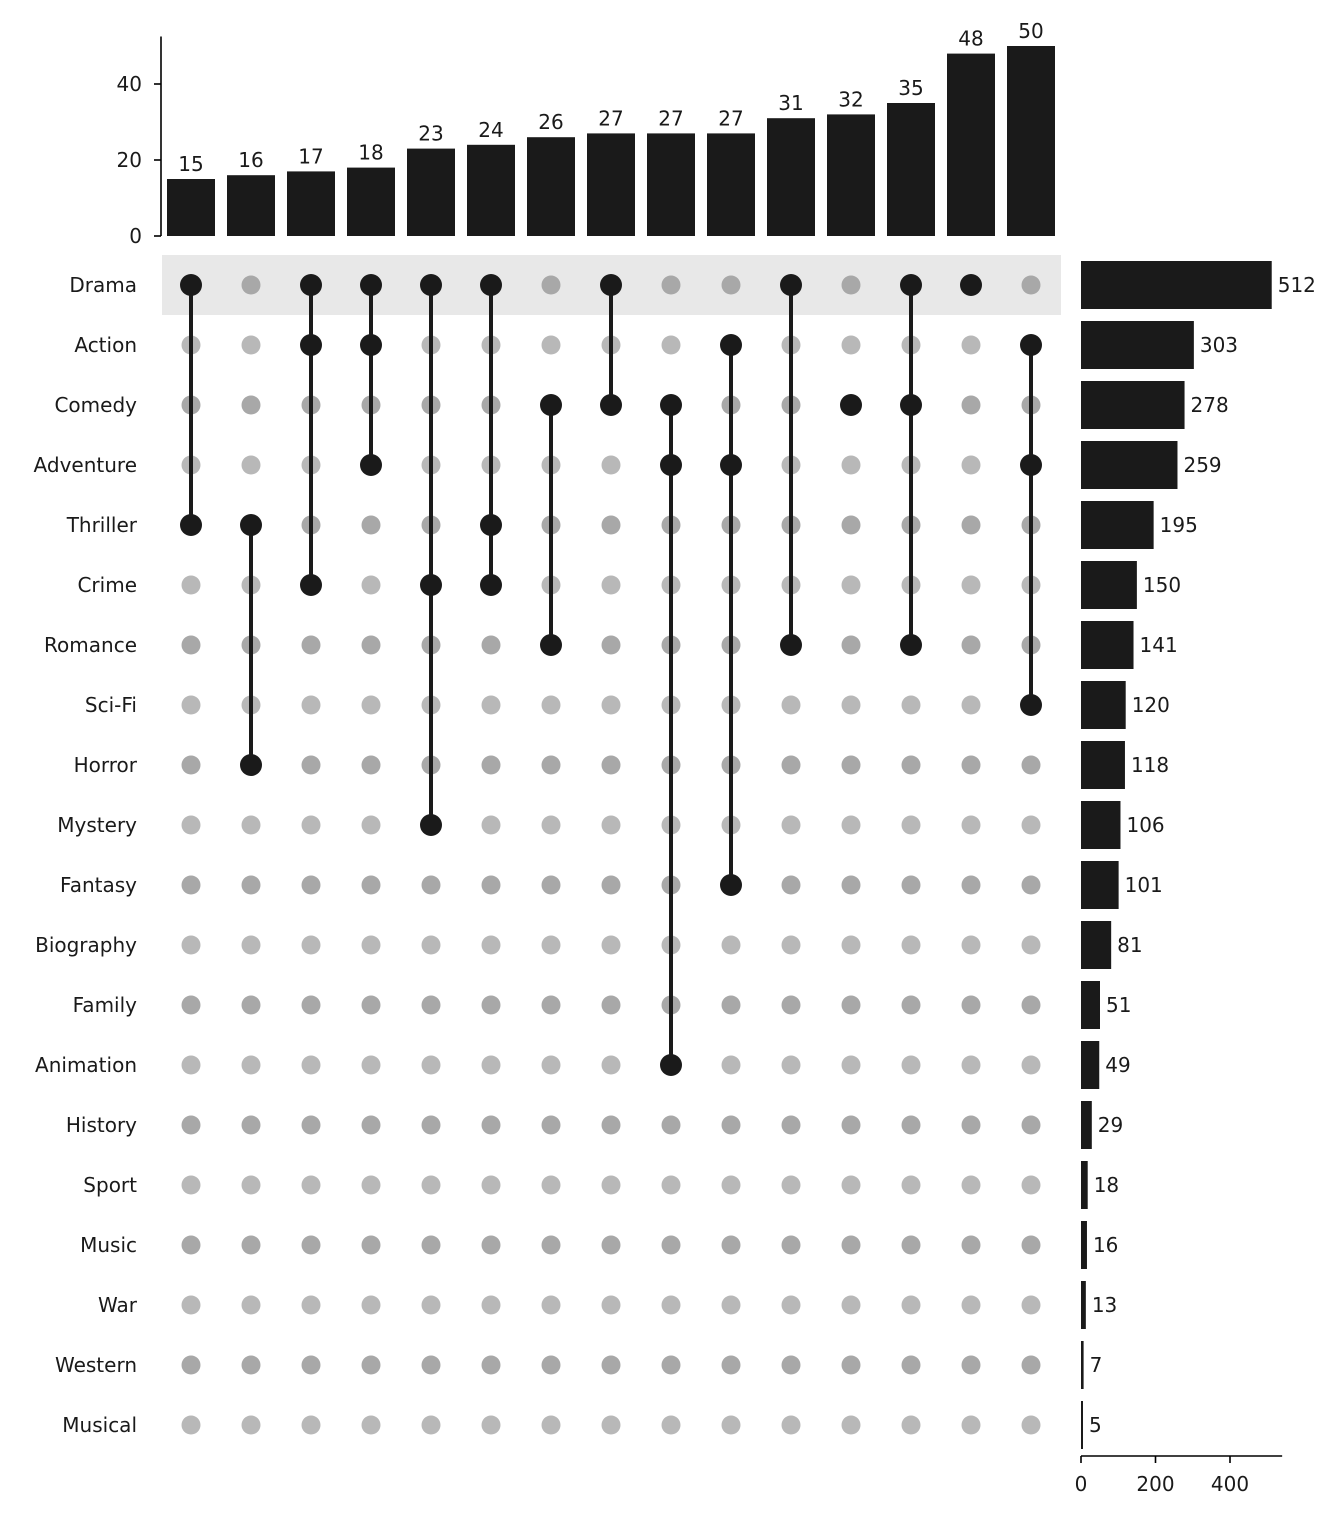  Describe the element at coordinates (1137, 345) in the screenshot. I see `set-size-bar-action` at that location.